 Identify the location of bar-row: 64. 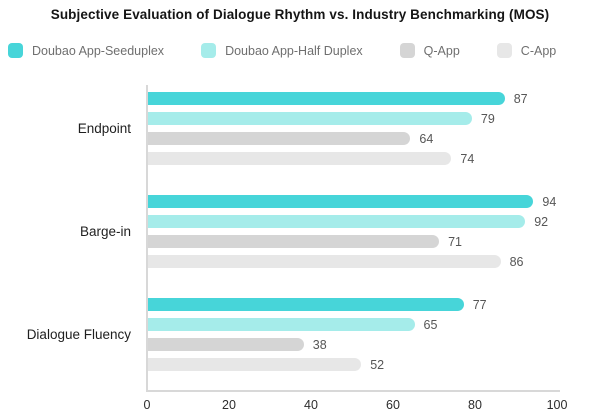
(353, 138).